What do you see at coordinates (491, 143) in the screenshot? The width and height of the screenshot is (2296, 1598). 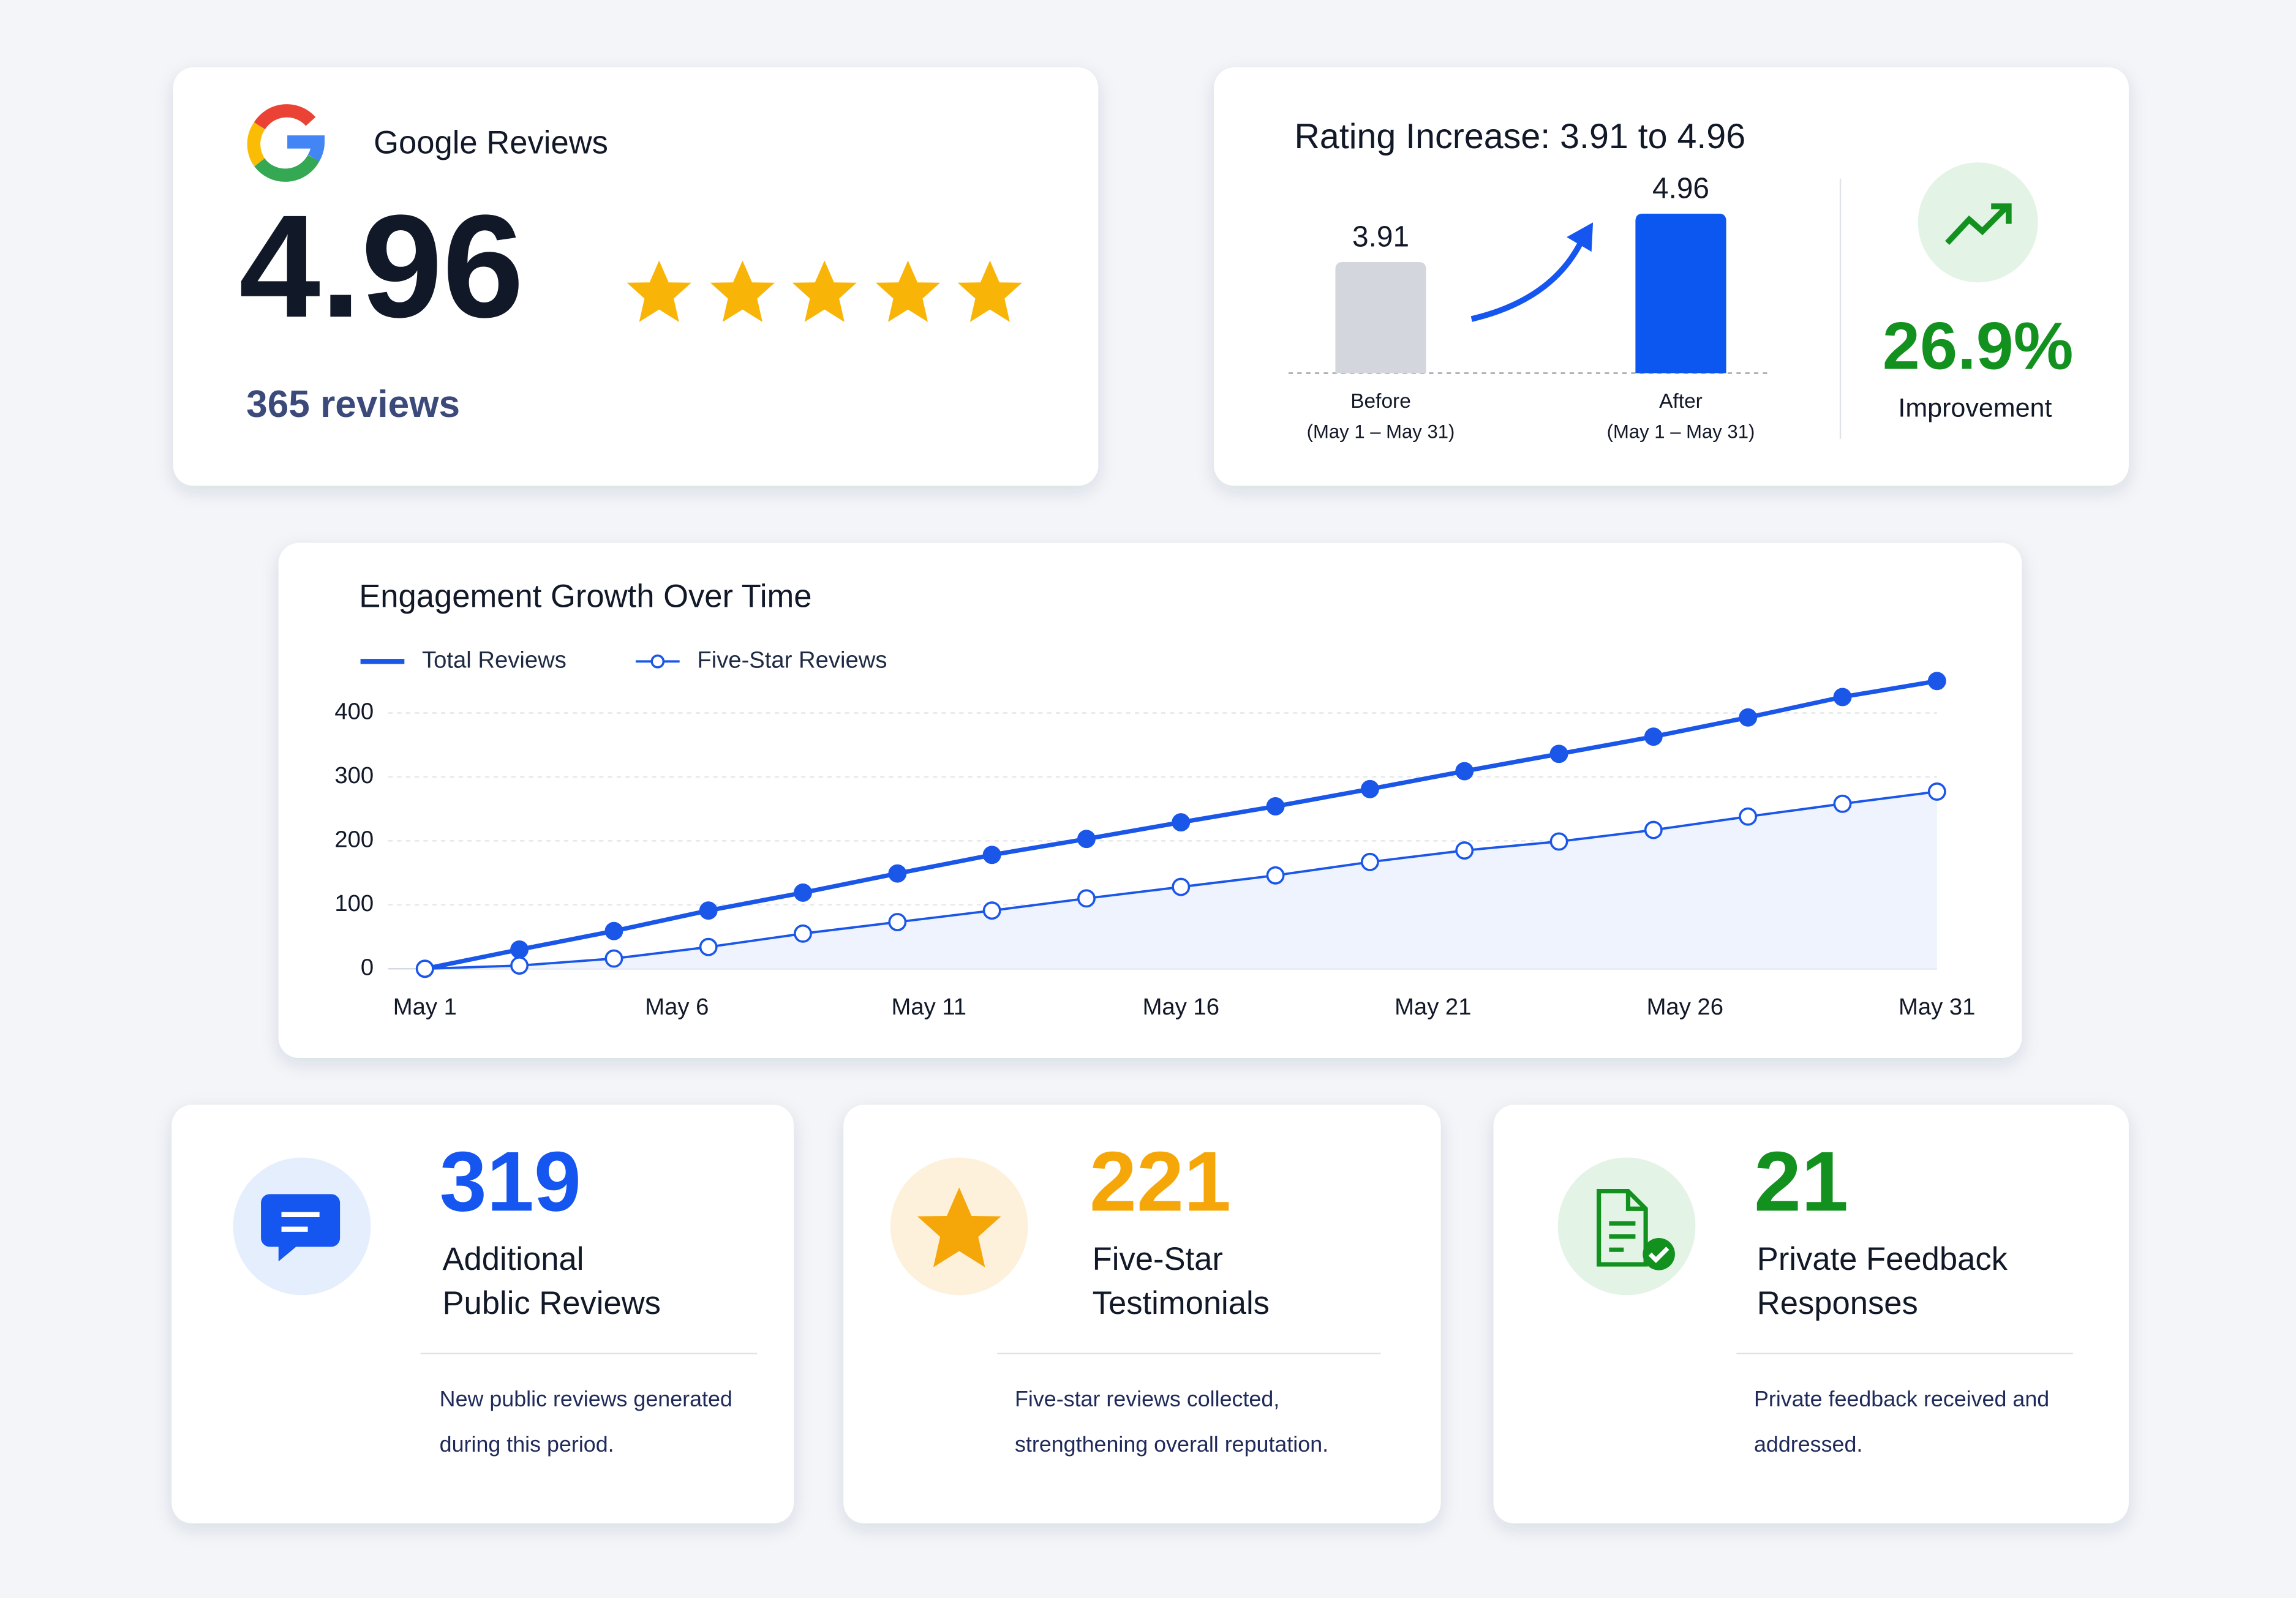 I see `card-title: Google Reviews` at bounding box center [491, 143].